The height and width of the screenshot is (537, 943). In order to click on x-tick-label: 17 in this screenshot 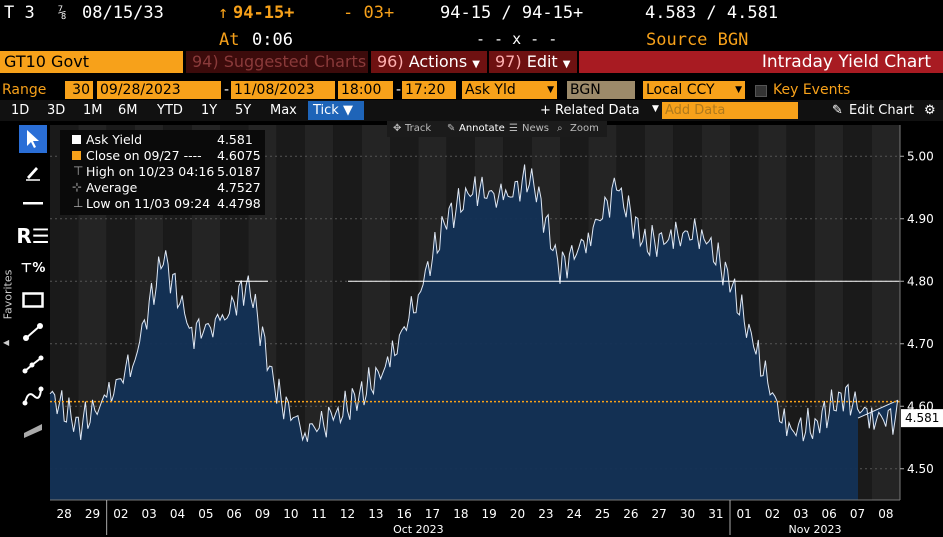, I will do `click(432, 514)`.